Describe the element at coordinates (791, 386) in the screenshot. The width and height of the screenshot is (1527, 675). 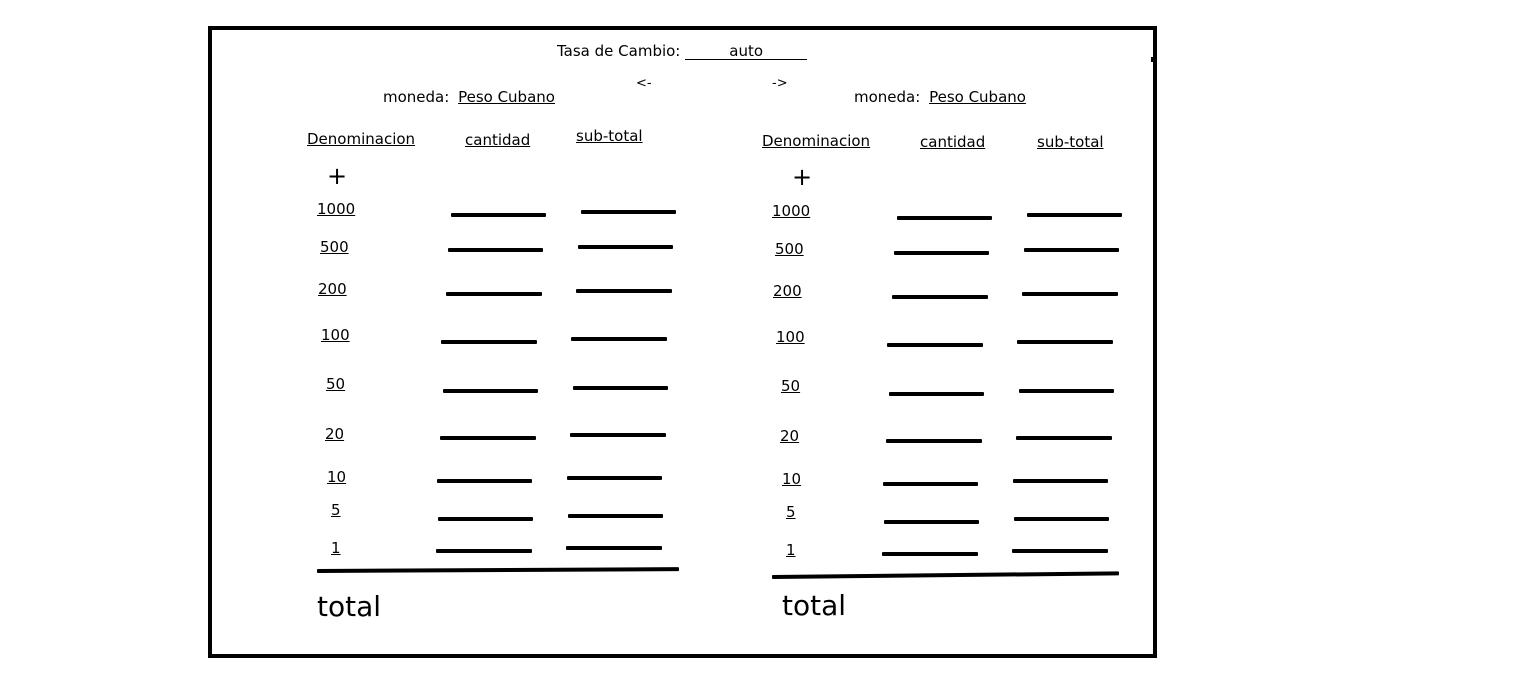
I see `right-denomination-50: 50` at that location.